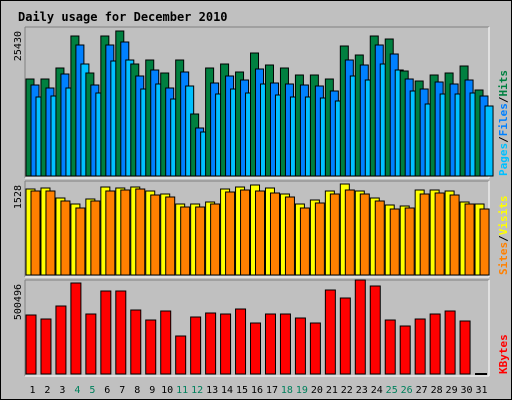  I want to click on x-tick-label: 8, so click(137, 390).